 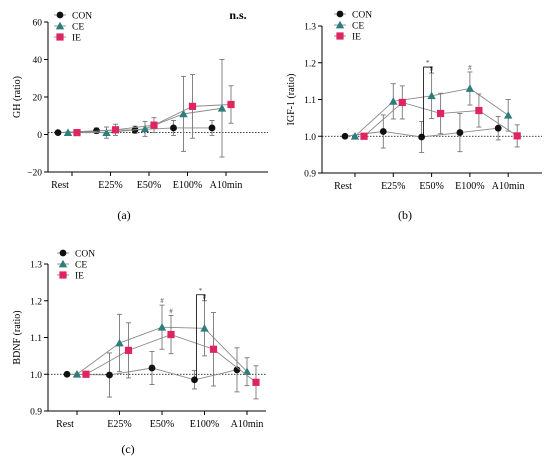 I want to click on panel-2-category-label: Rest, so click(x=65, y=424).